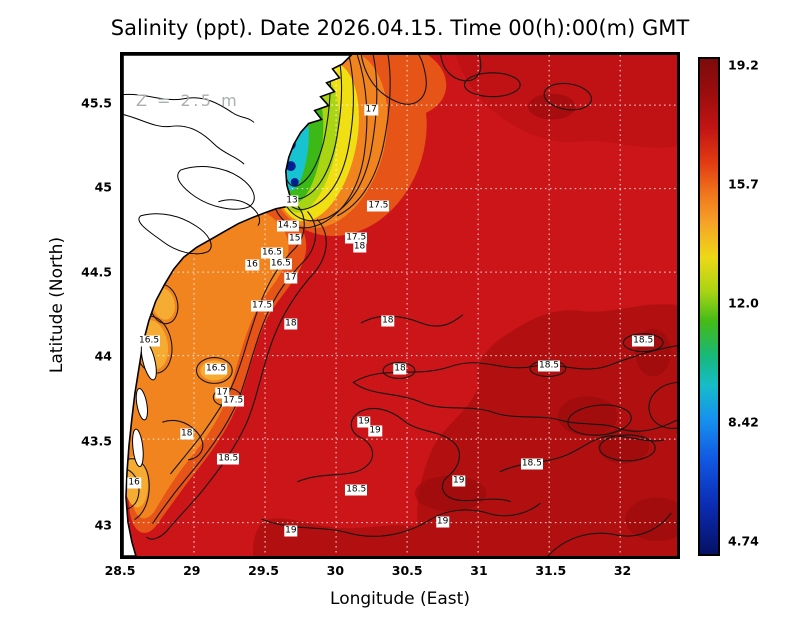 The width and height of the screenshot is (800, 618). Describe the element at coordinates (57, 305) in the screenshot. I see `y-axis-label: Latitude (North)` at that location.